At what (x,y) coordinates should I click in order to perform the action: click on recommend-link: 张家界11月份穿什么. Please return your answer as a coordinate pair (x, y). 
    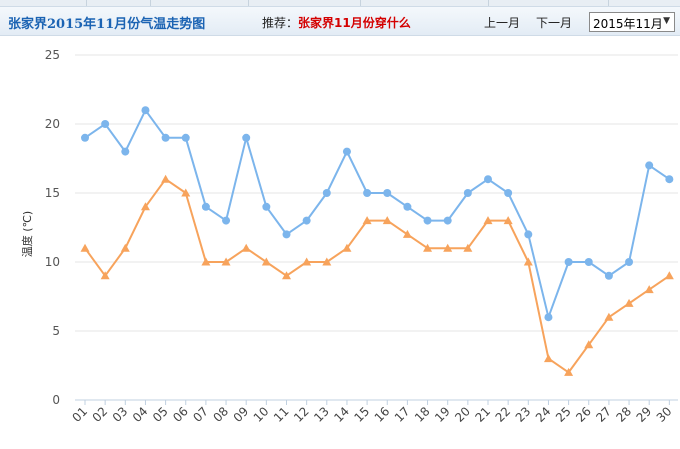
    Looking at the image, I should click on (354, 23).